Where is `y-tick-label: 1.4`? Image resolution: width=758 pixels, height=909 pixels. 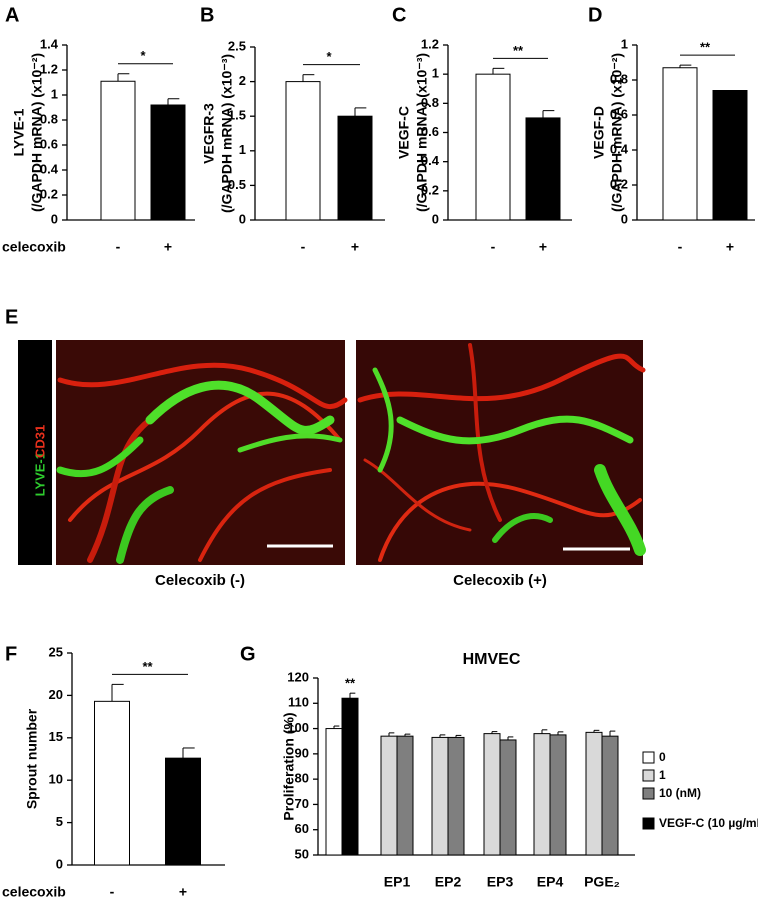
y-tick-label: 1.4 is located at coordinates (49, 43).